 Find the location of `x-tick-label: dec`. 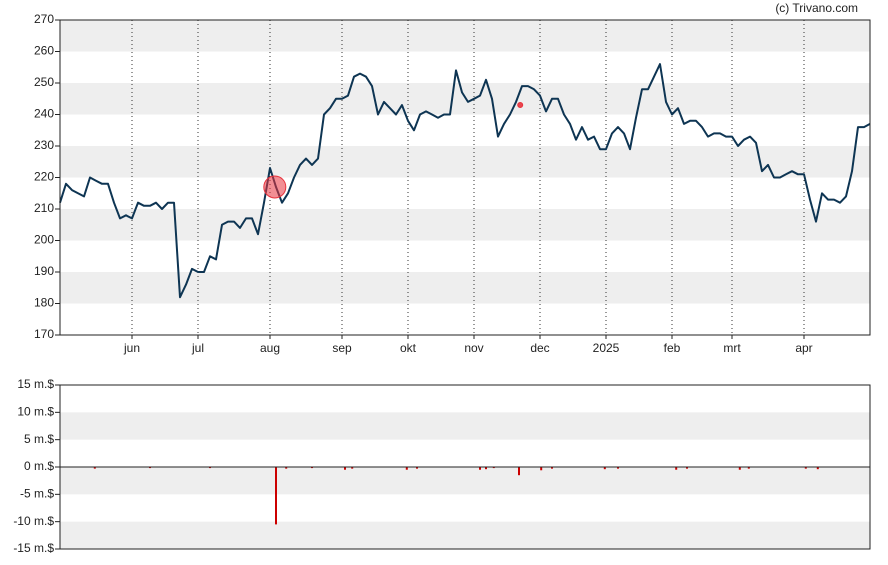

x-tick-label: dec is located at coordinates (539, 348).